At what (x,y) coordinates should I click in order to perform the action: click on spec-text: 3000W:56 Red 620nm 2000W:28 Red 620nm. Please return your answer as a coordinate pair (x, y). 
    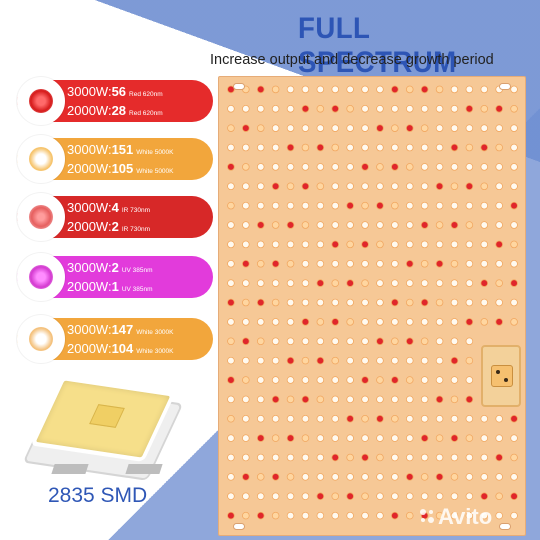
    Looking at the image, I should click on (115, 101).